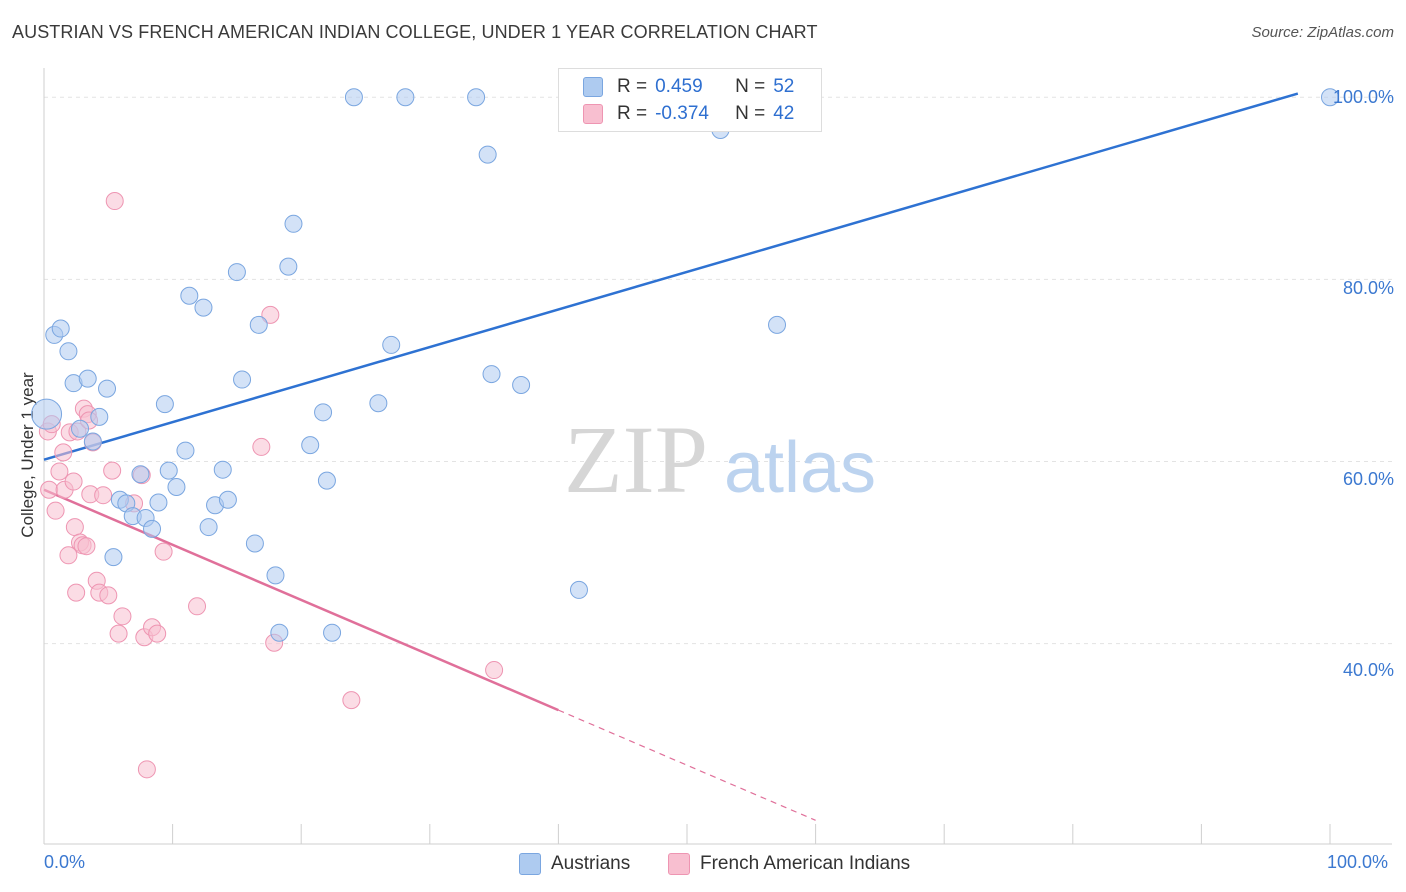 This screenshot has height=892, width=1406. Describe the element at coordinates (636, 459) in the screenshot. I see `watermark-zip: ZIP` at that location.